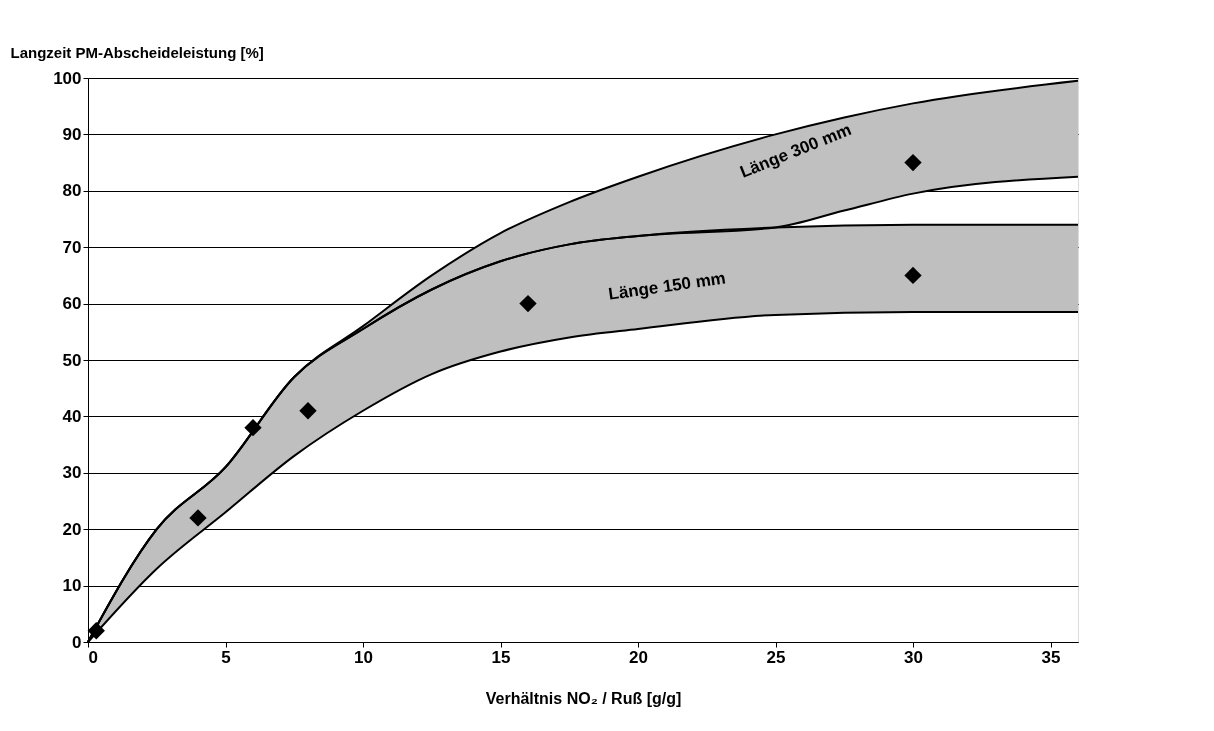 The height and width of the screenshot is (731, 1214). Describe the element at coordinates (226, 657) in the screenshot. I see `x-tick-label: 5` at that location.